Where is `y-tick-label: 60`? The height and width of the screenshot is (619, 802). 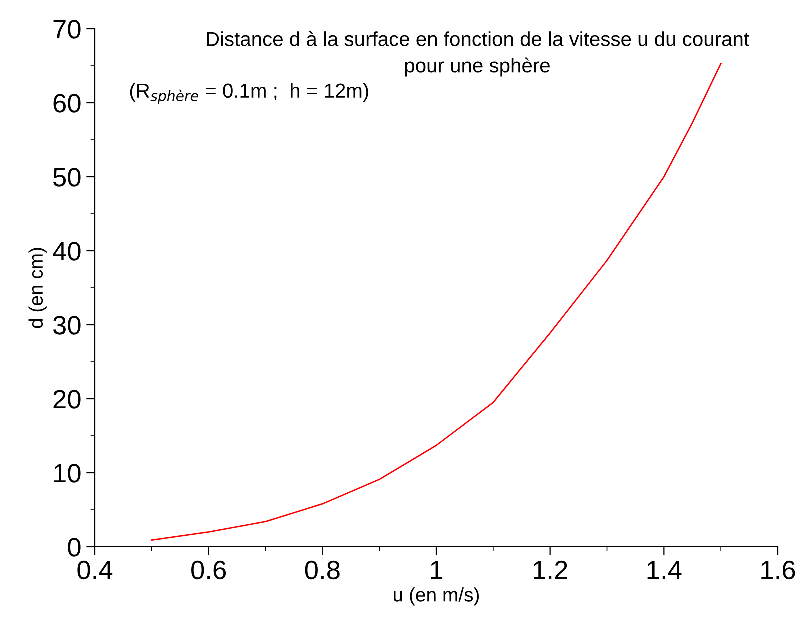
y-tick-label: 60 is located at coordinates (67, 103).